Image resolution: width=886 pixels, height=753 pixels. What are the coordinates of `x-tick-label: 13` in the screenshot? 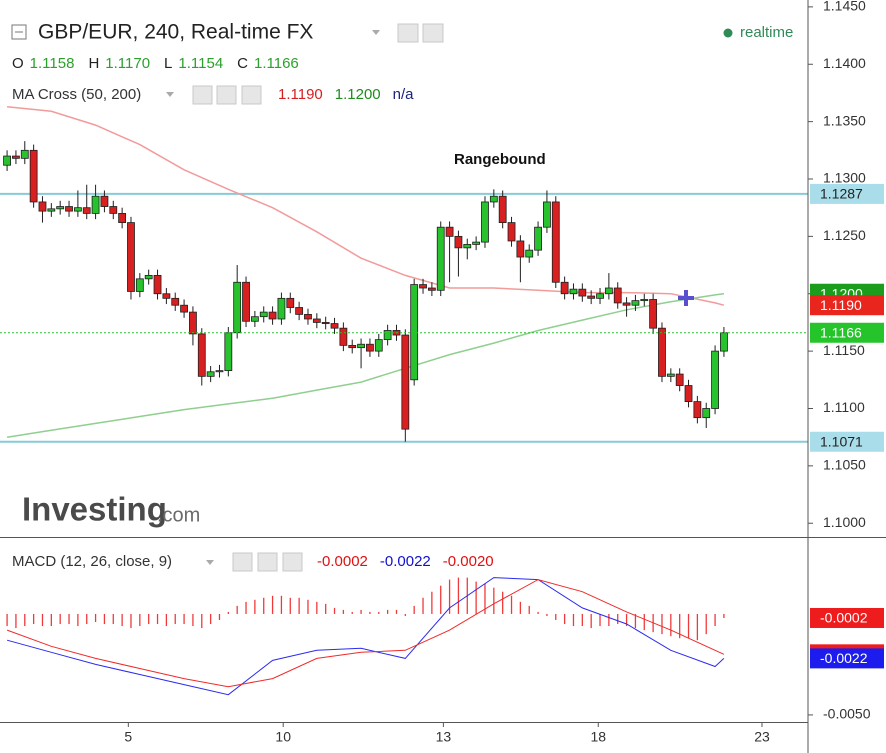 It's located at (444, 737).